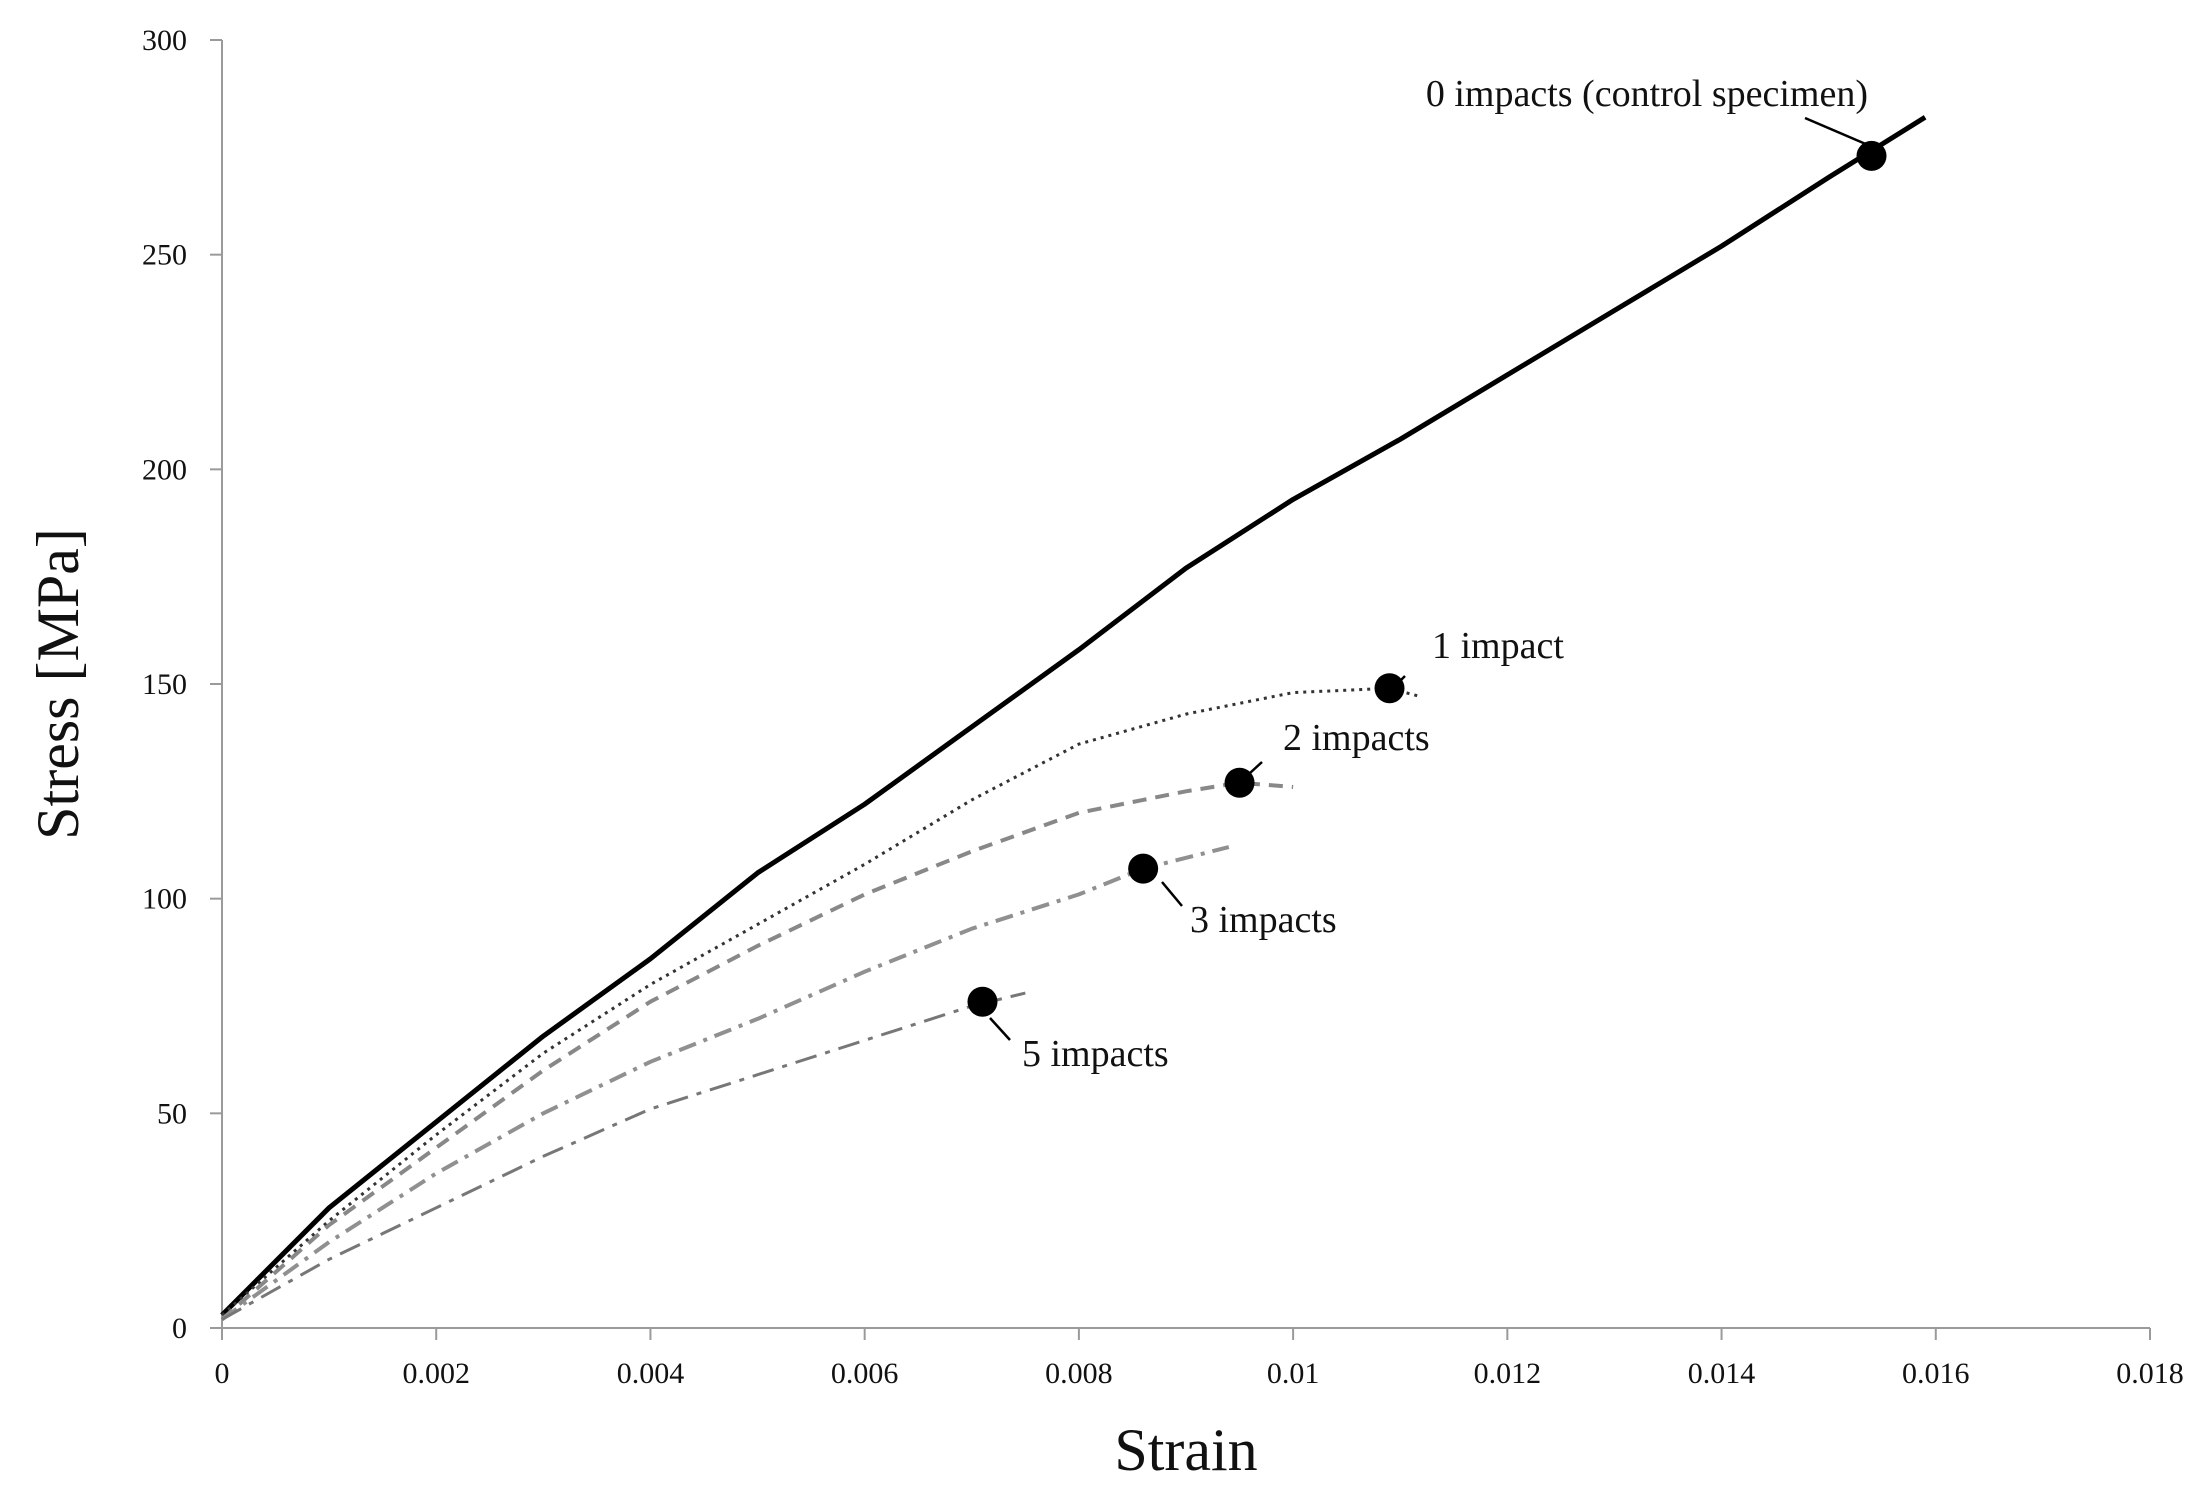 The height and width of the screenshot is (1492, 2210). What do you see at coordinates (172, 1113) in the screenshot?
I see `y-tick-label: 50` at bounding box center [172, 1113].